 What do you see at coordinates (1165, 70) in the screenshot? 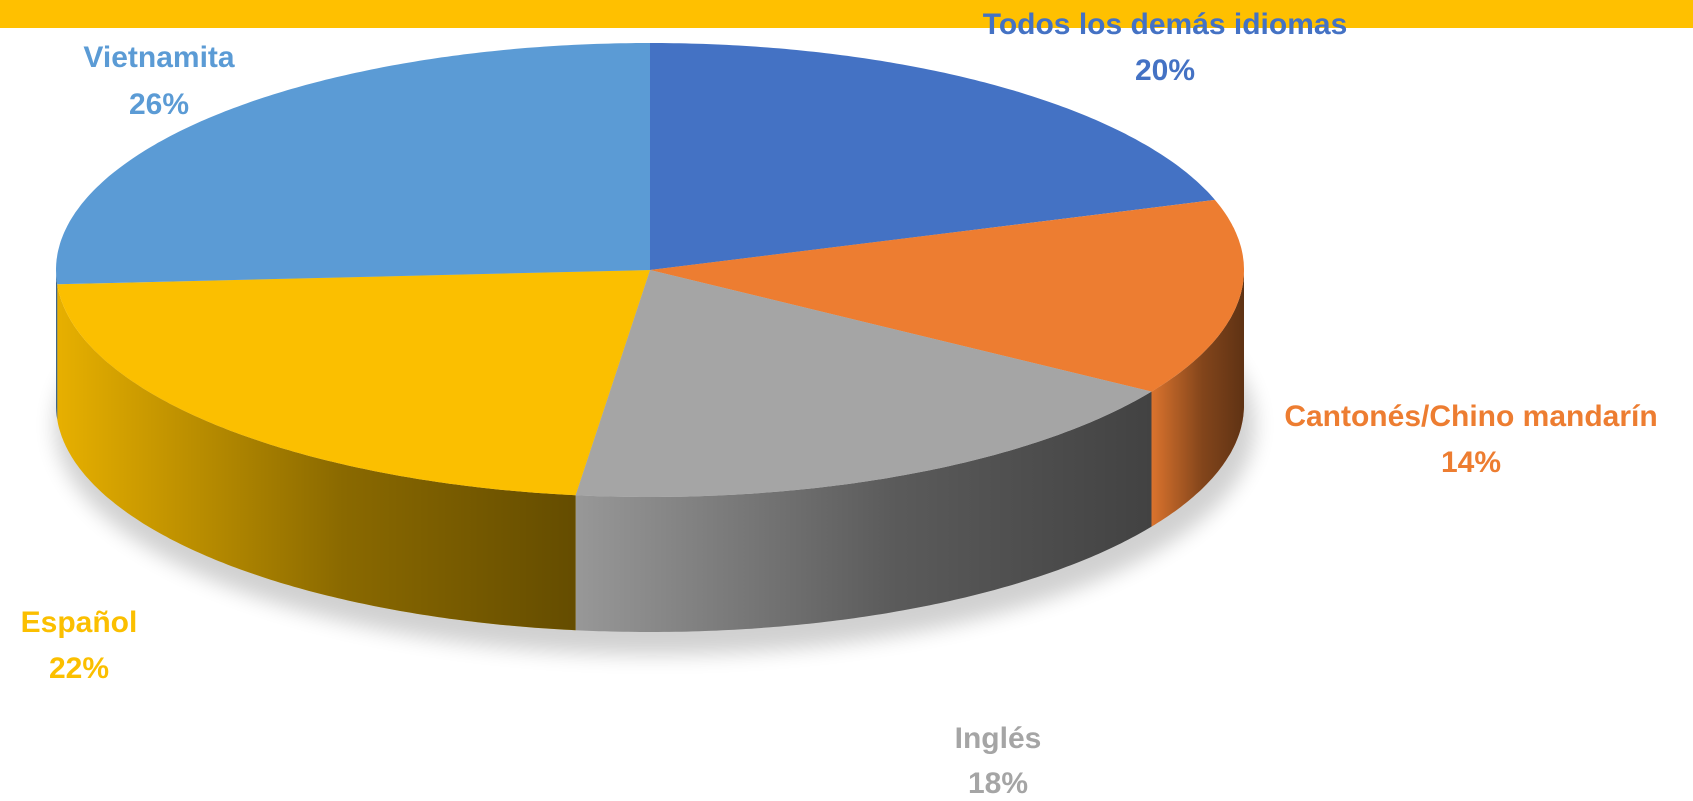
I see `slice-value-label: 20%` at bounding box center [1165, 70].